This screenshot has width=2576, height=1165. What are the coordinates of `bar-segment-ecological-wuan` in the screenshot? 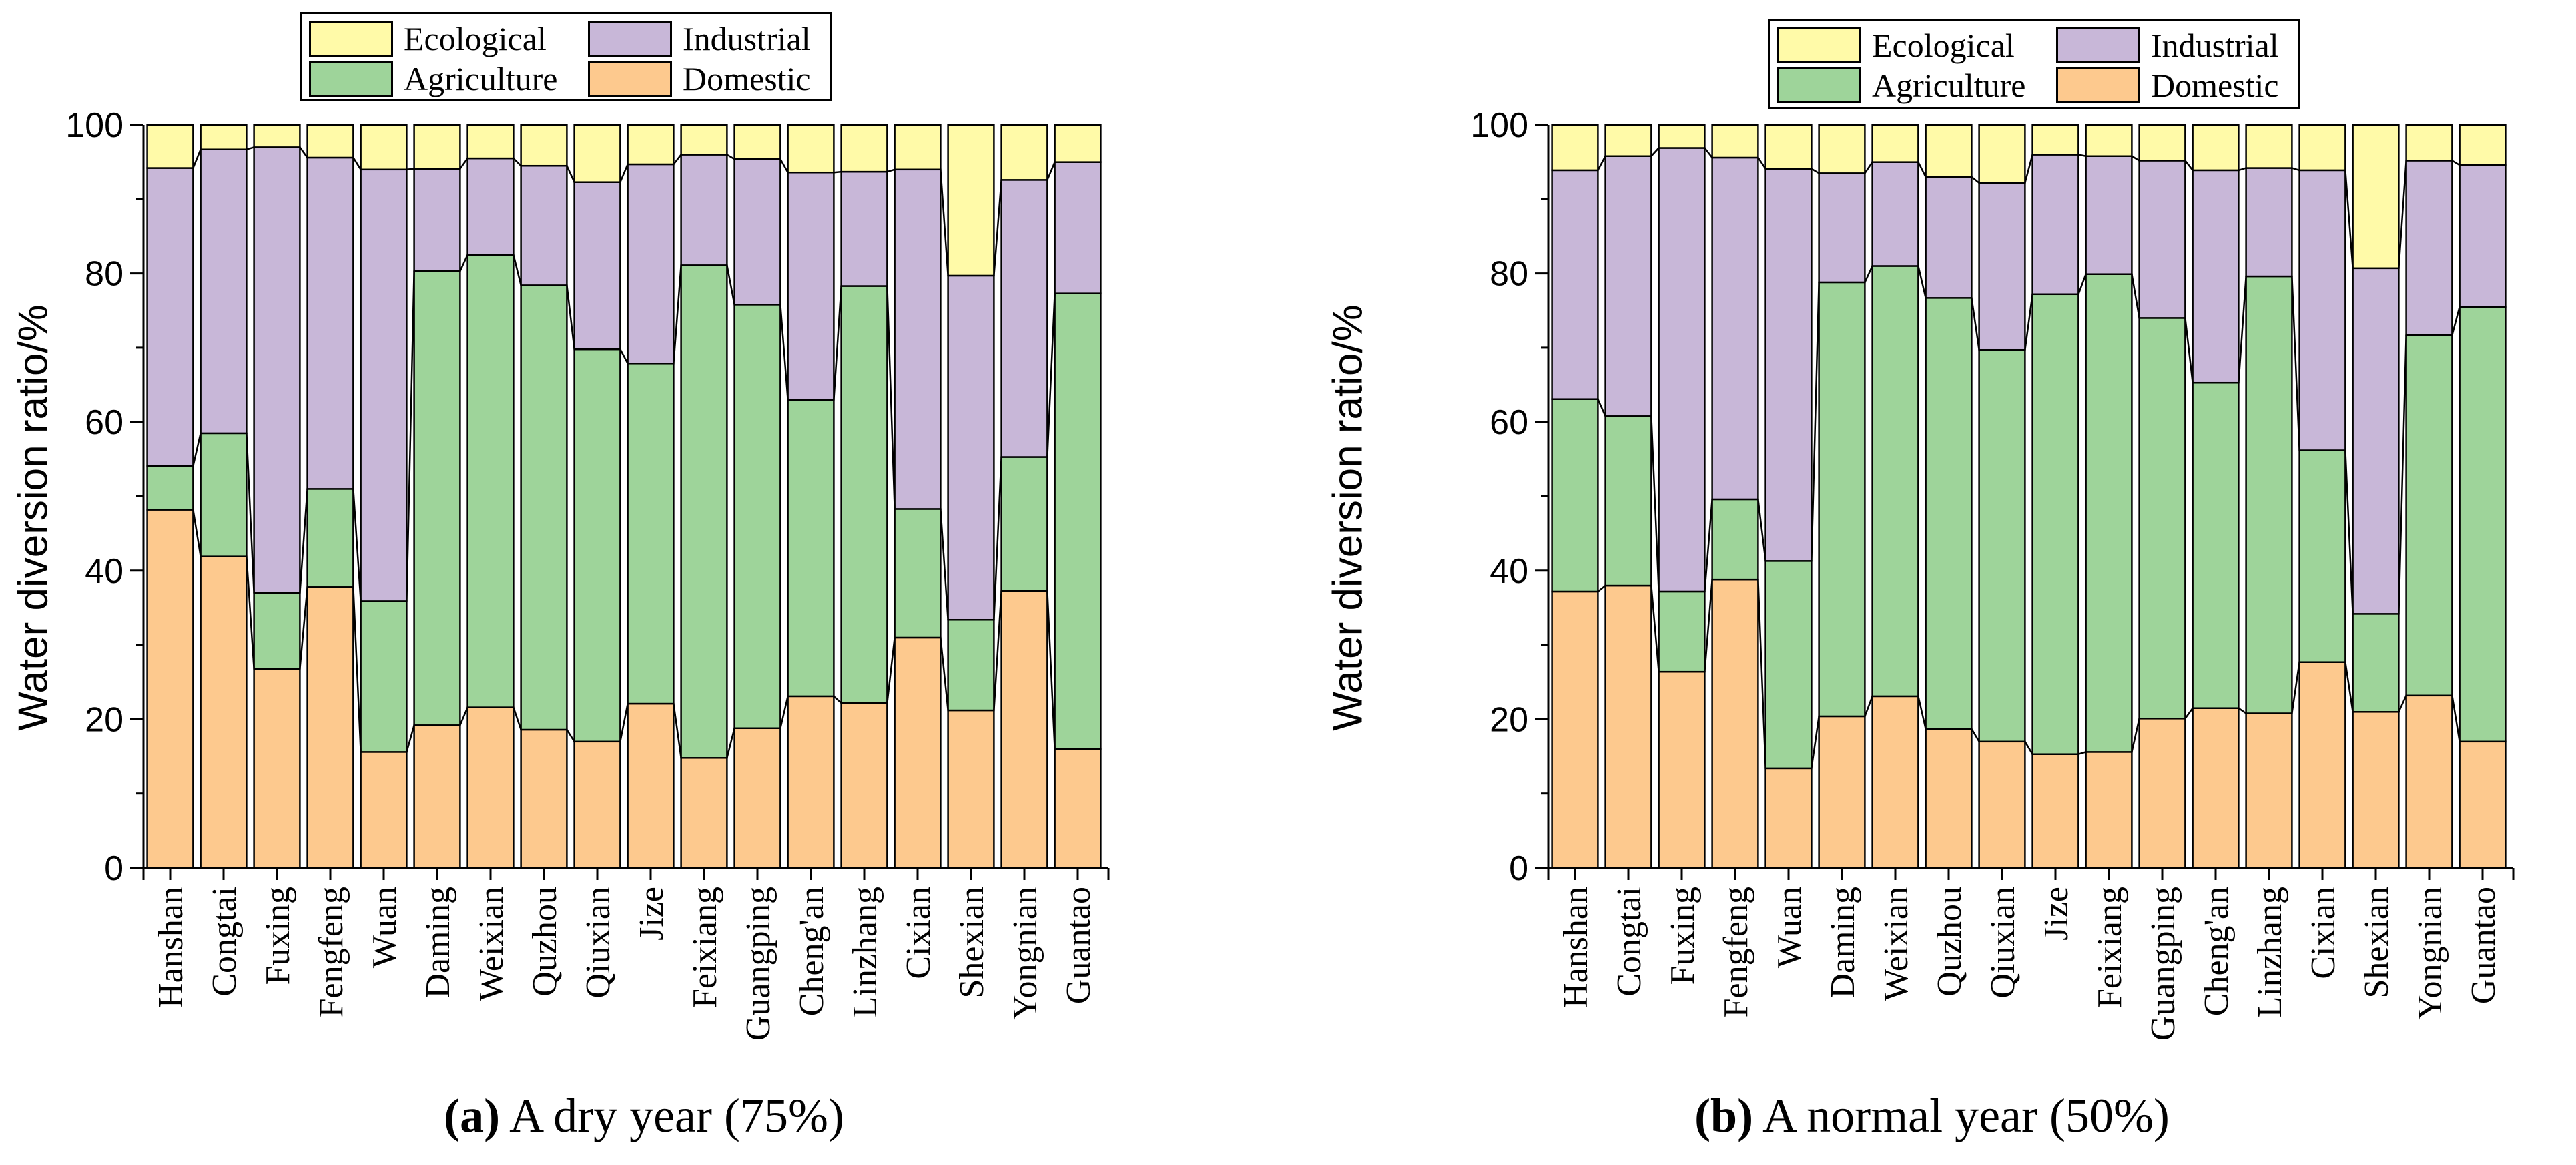 It's located at (1788, 147).